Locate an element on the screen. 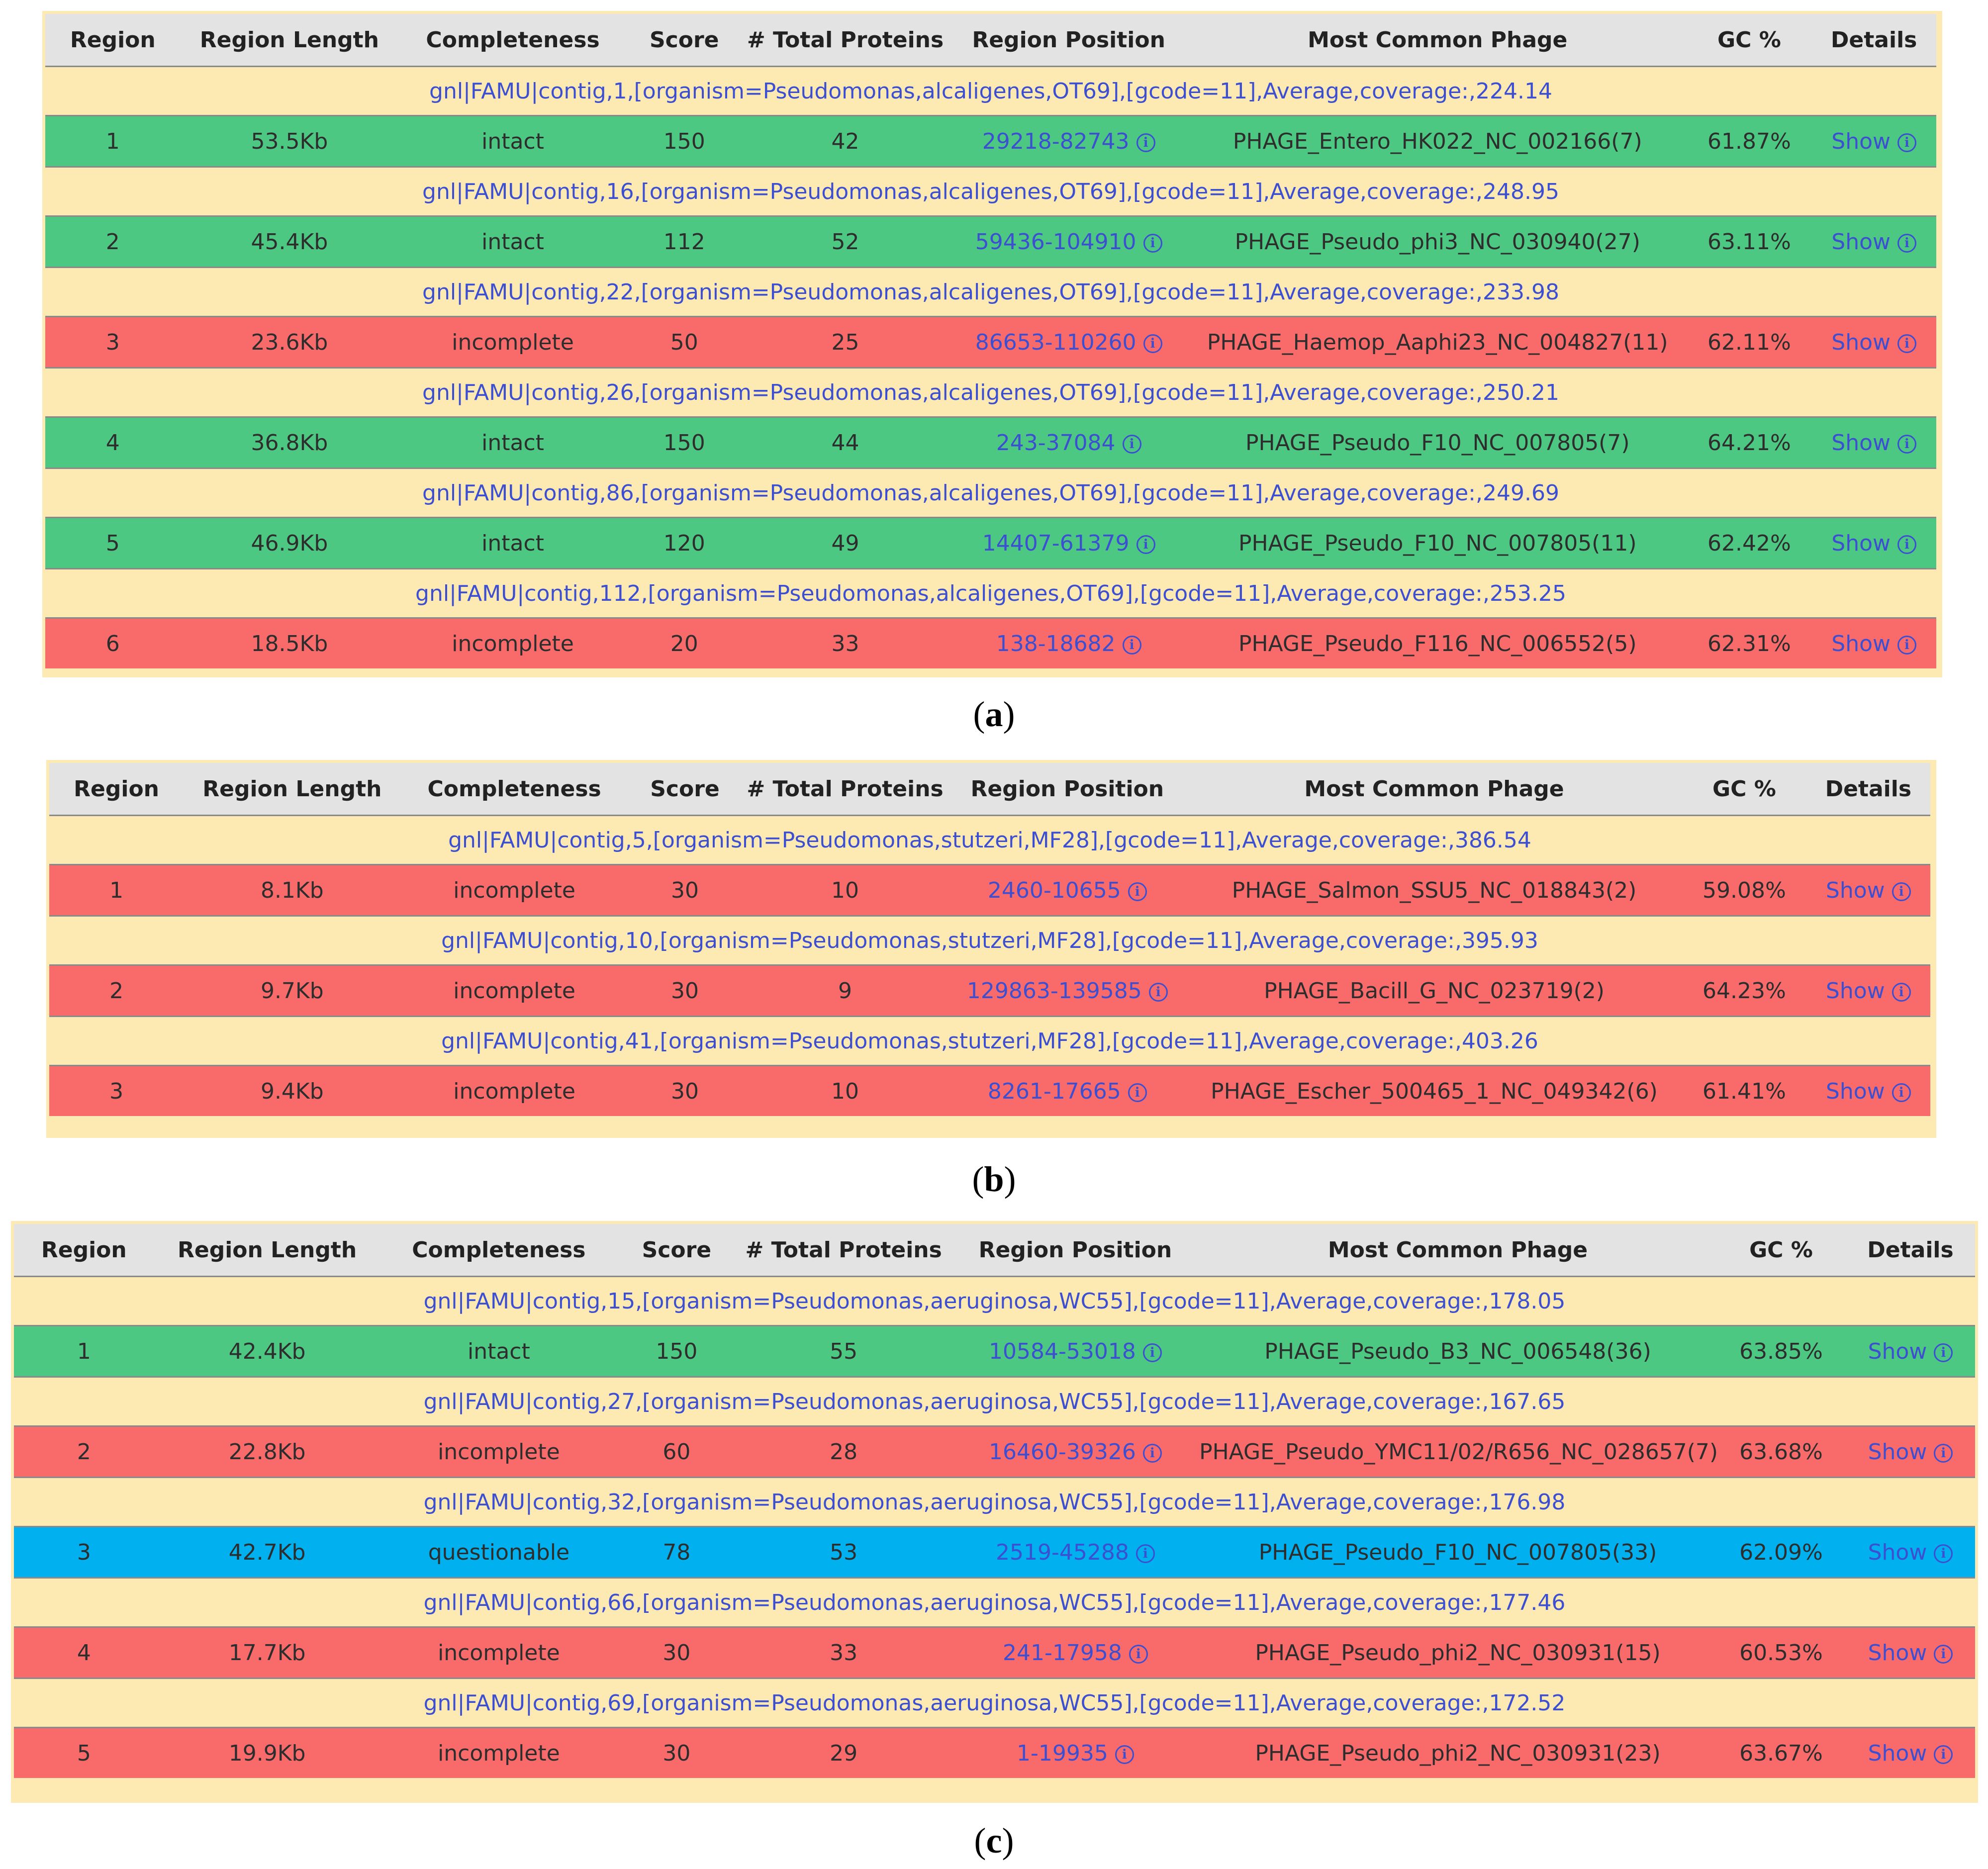 The height and width of the screenshot is (1869, 1988). cell-score: 150 is located at coordinates (684, 442).